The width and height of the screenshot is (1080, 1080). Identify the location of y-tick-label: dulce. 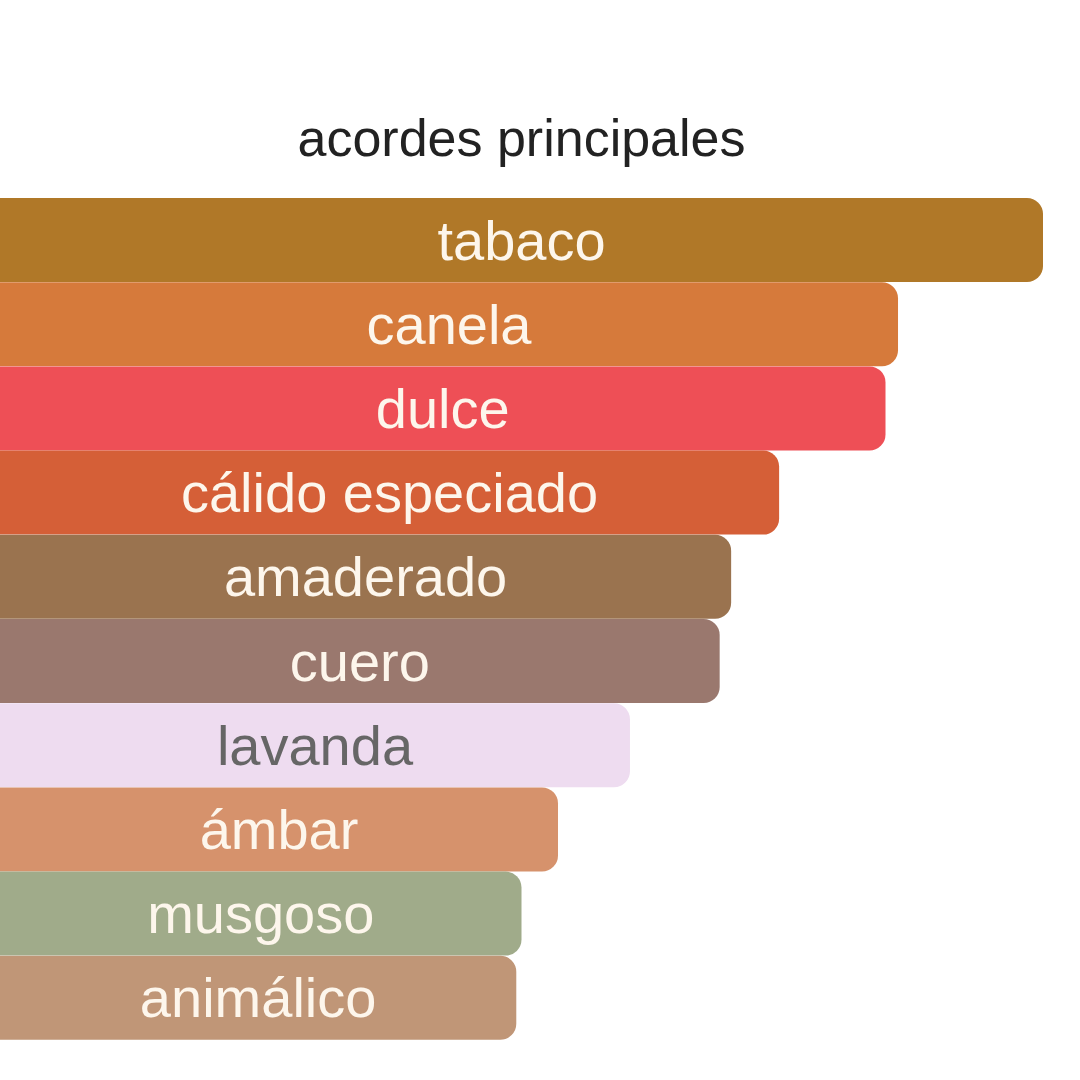
(442, 408).